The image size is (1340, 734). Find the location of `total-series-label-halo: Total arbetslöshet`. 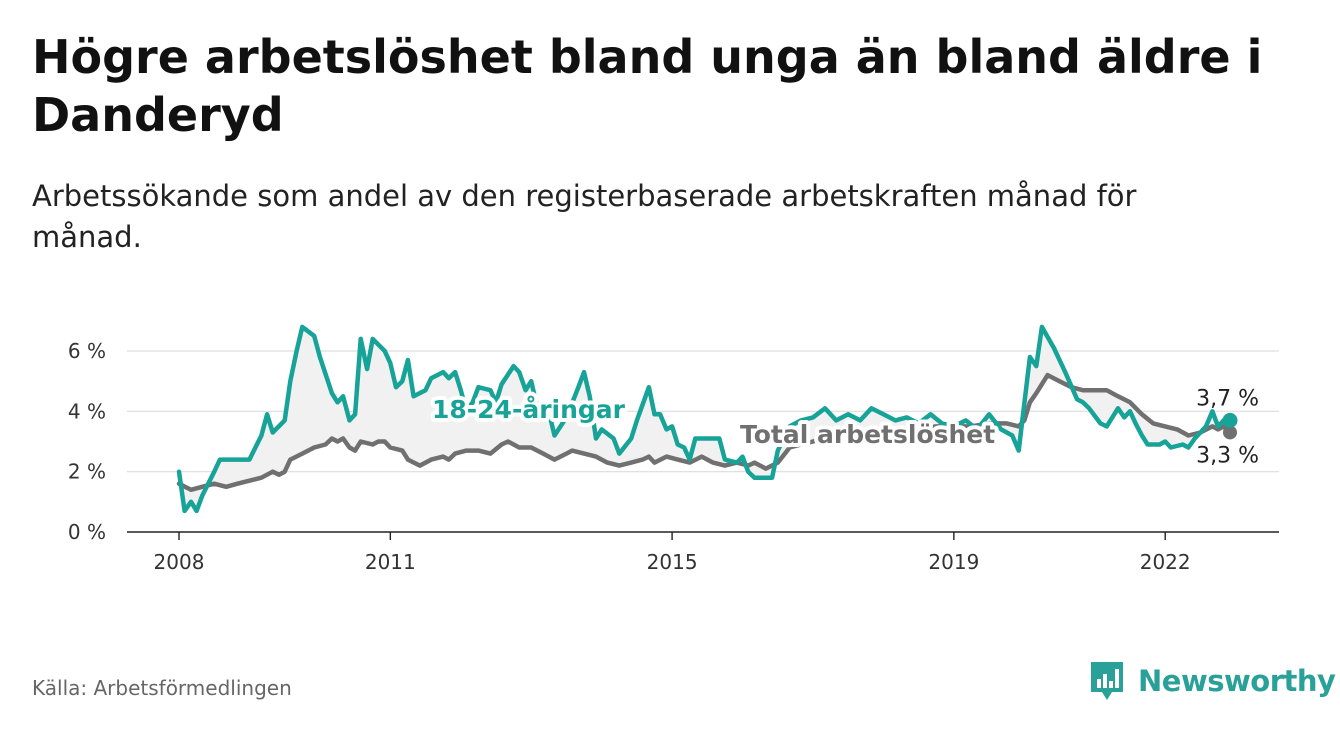

total-series-label-halo: Total arbetslöshet is located at coordinates (867, 434).